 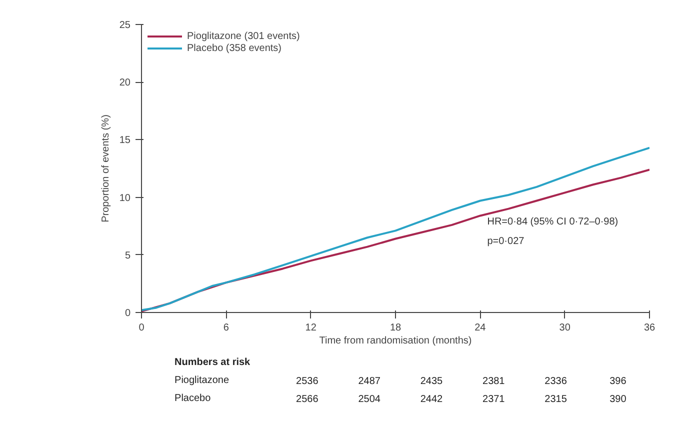 What do you see at coordinates (243, 36) in the screenshot?
I see `legend-label: Pioglitazone (301 events)` at bounding box center [243, 36].